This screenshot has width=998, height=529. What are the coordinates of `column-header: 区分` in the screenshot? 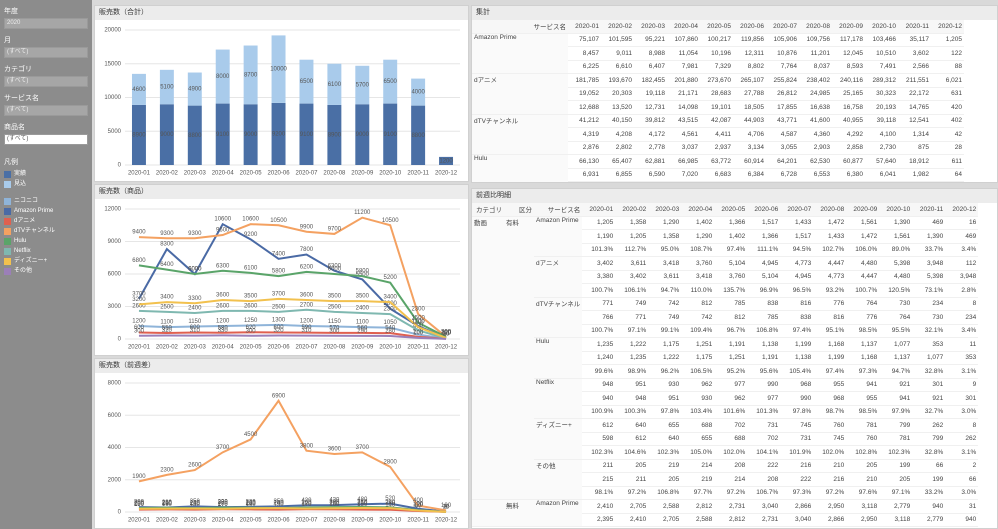 It's located at (519, 210).